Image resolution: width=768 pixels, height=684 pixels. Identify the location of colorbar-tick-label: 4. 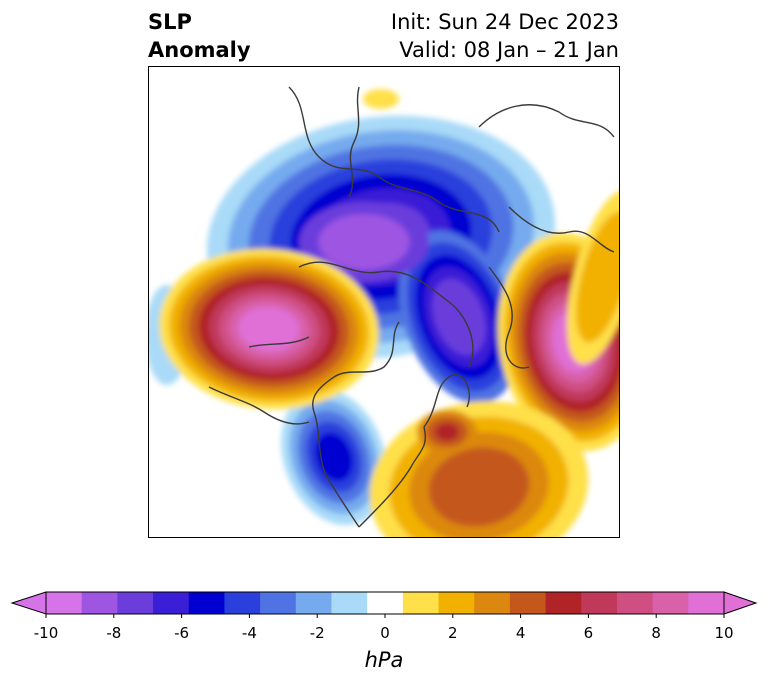
(520, 633).